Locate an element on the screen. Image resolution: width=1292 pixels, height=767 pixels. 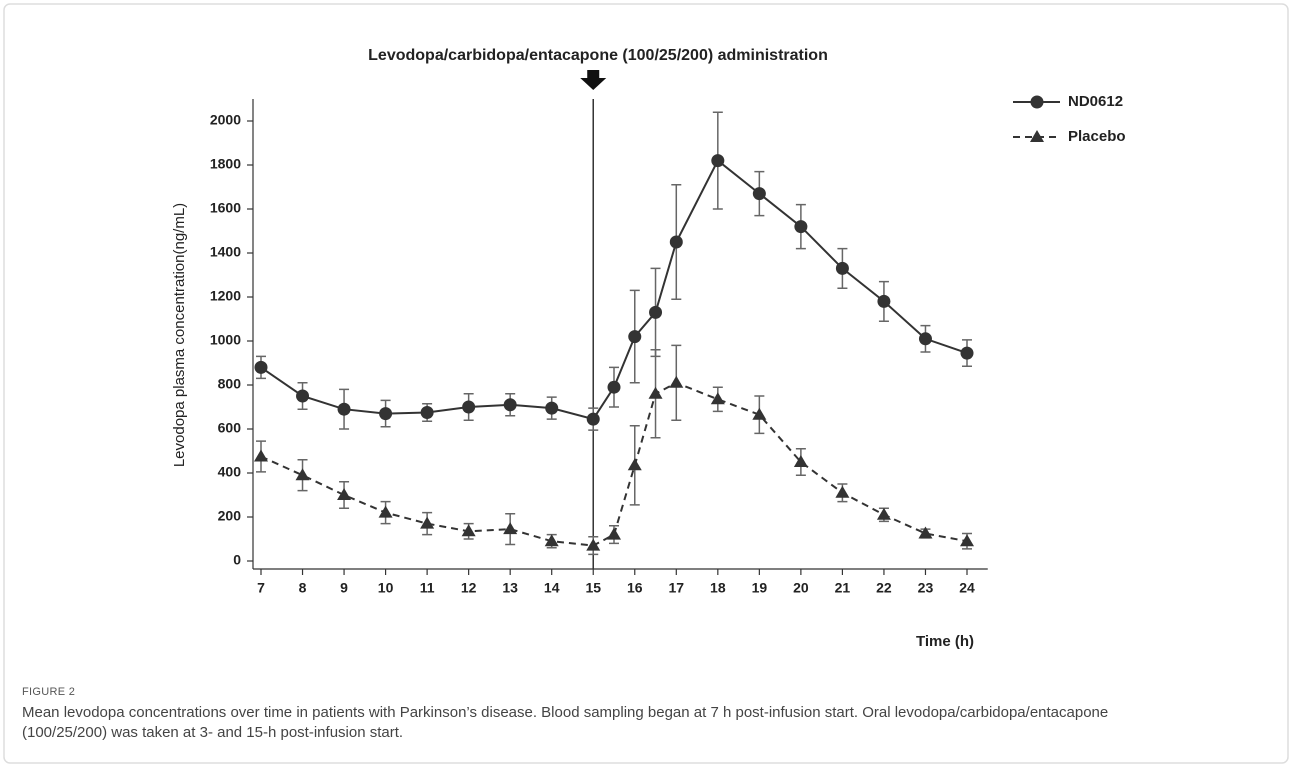
x-tick-label: 19 is located at coordinates (760, 588).